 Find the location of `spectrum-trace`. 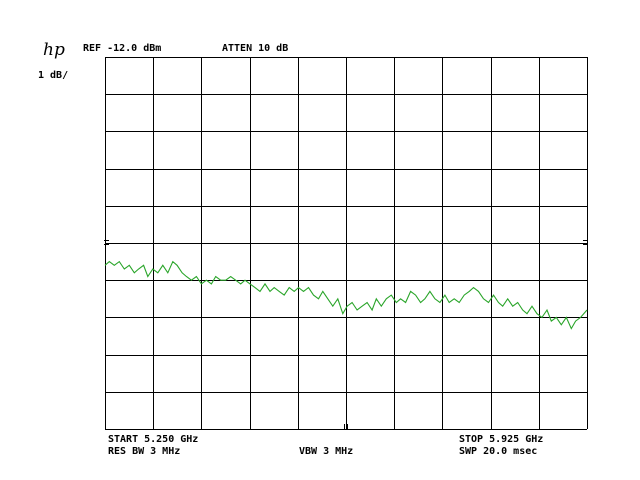

spectrum-trace is located at coordinates (346, 295).